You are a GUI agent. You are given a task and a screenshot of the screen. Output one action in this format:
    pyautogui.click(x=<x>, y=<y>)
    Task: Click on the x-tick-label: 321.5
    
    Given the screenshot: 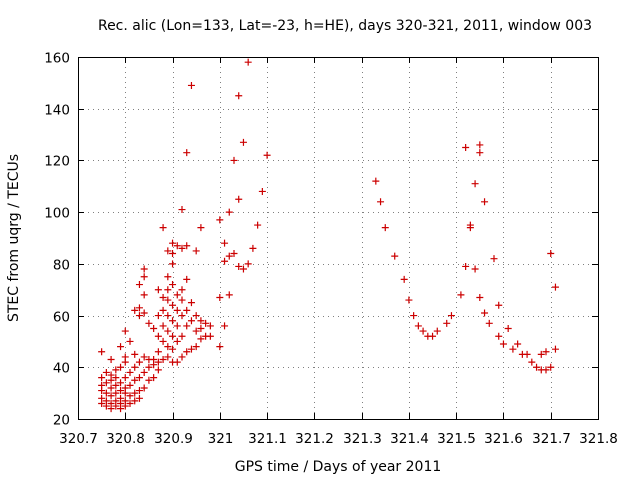 What is the action you would take?
    pyautogui.click(x=456, y=439)
    